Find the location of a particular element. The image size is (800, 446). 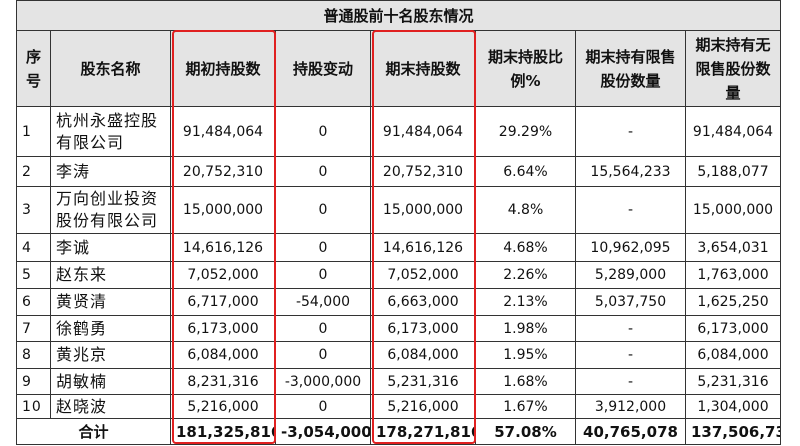

cell: 5 is located at coordinates (33, 275).